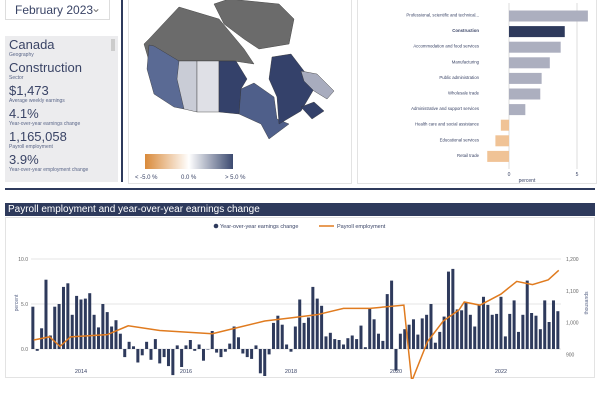 The width and height of the screenshot is (600, 400). What do you see at coordinates (57, 10) in the screenshot?
I see `month-dropdown: February 2023 ⌄` at bounding box center [57, 10].